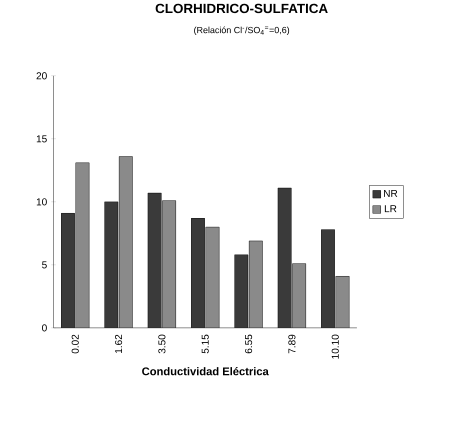  I want to click on y-tick-label: 20, so click(41, 76).